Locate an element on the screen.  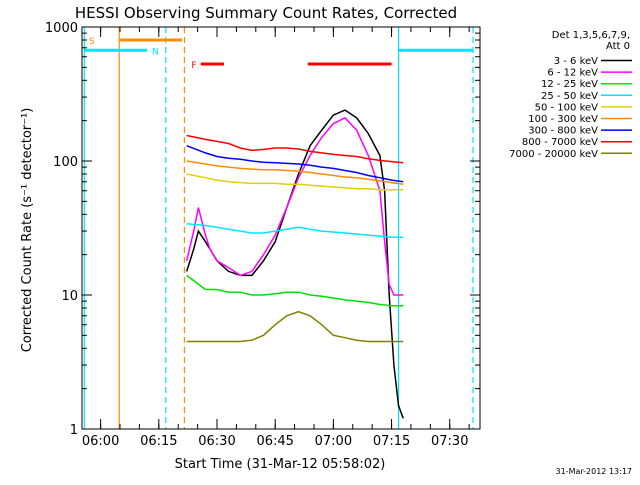
x-tick-label: 06:00 is located at coordinates (100, 441).